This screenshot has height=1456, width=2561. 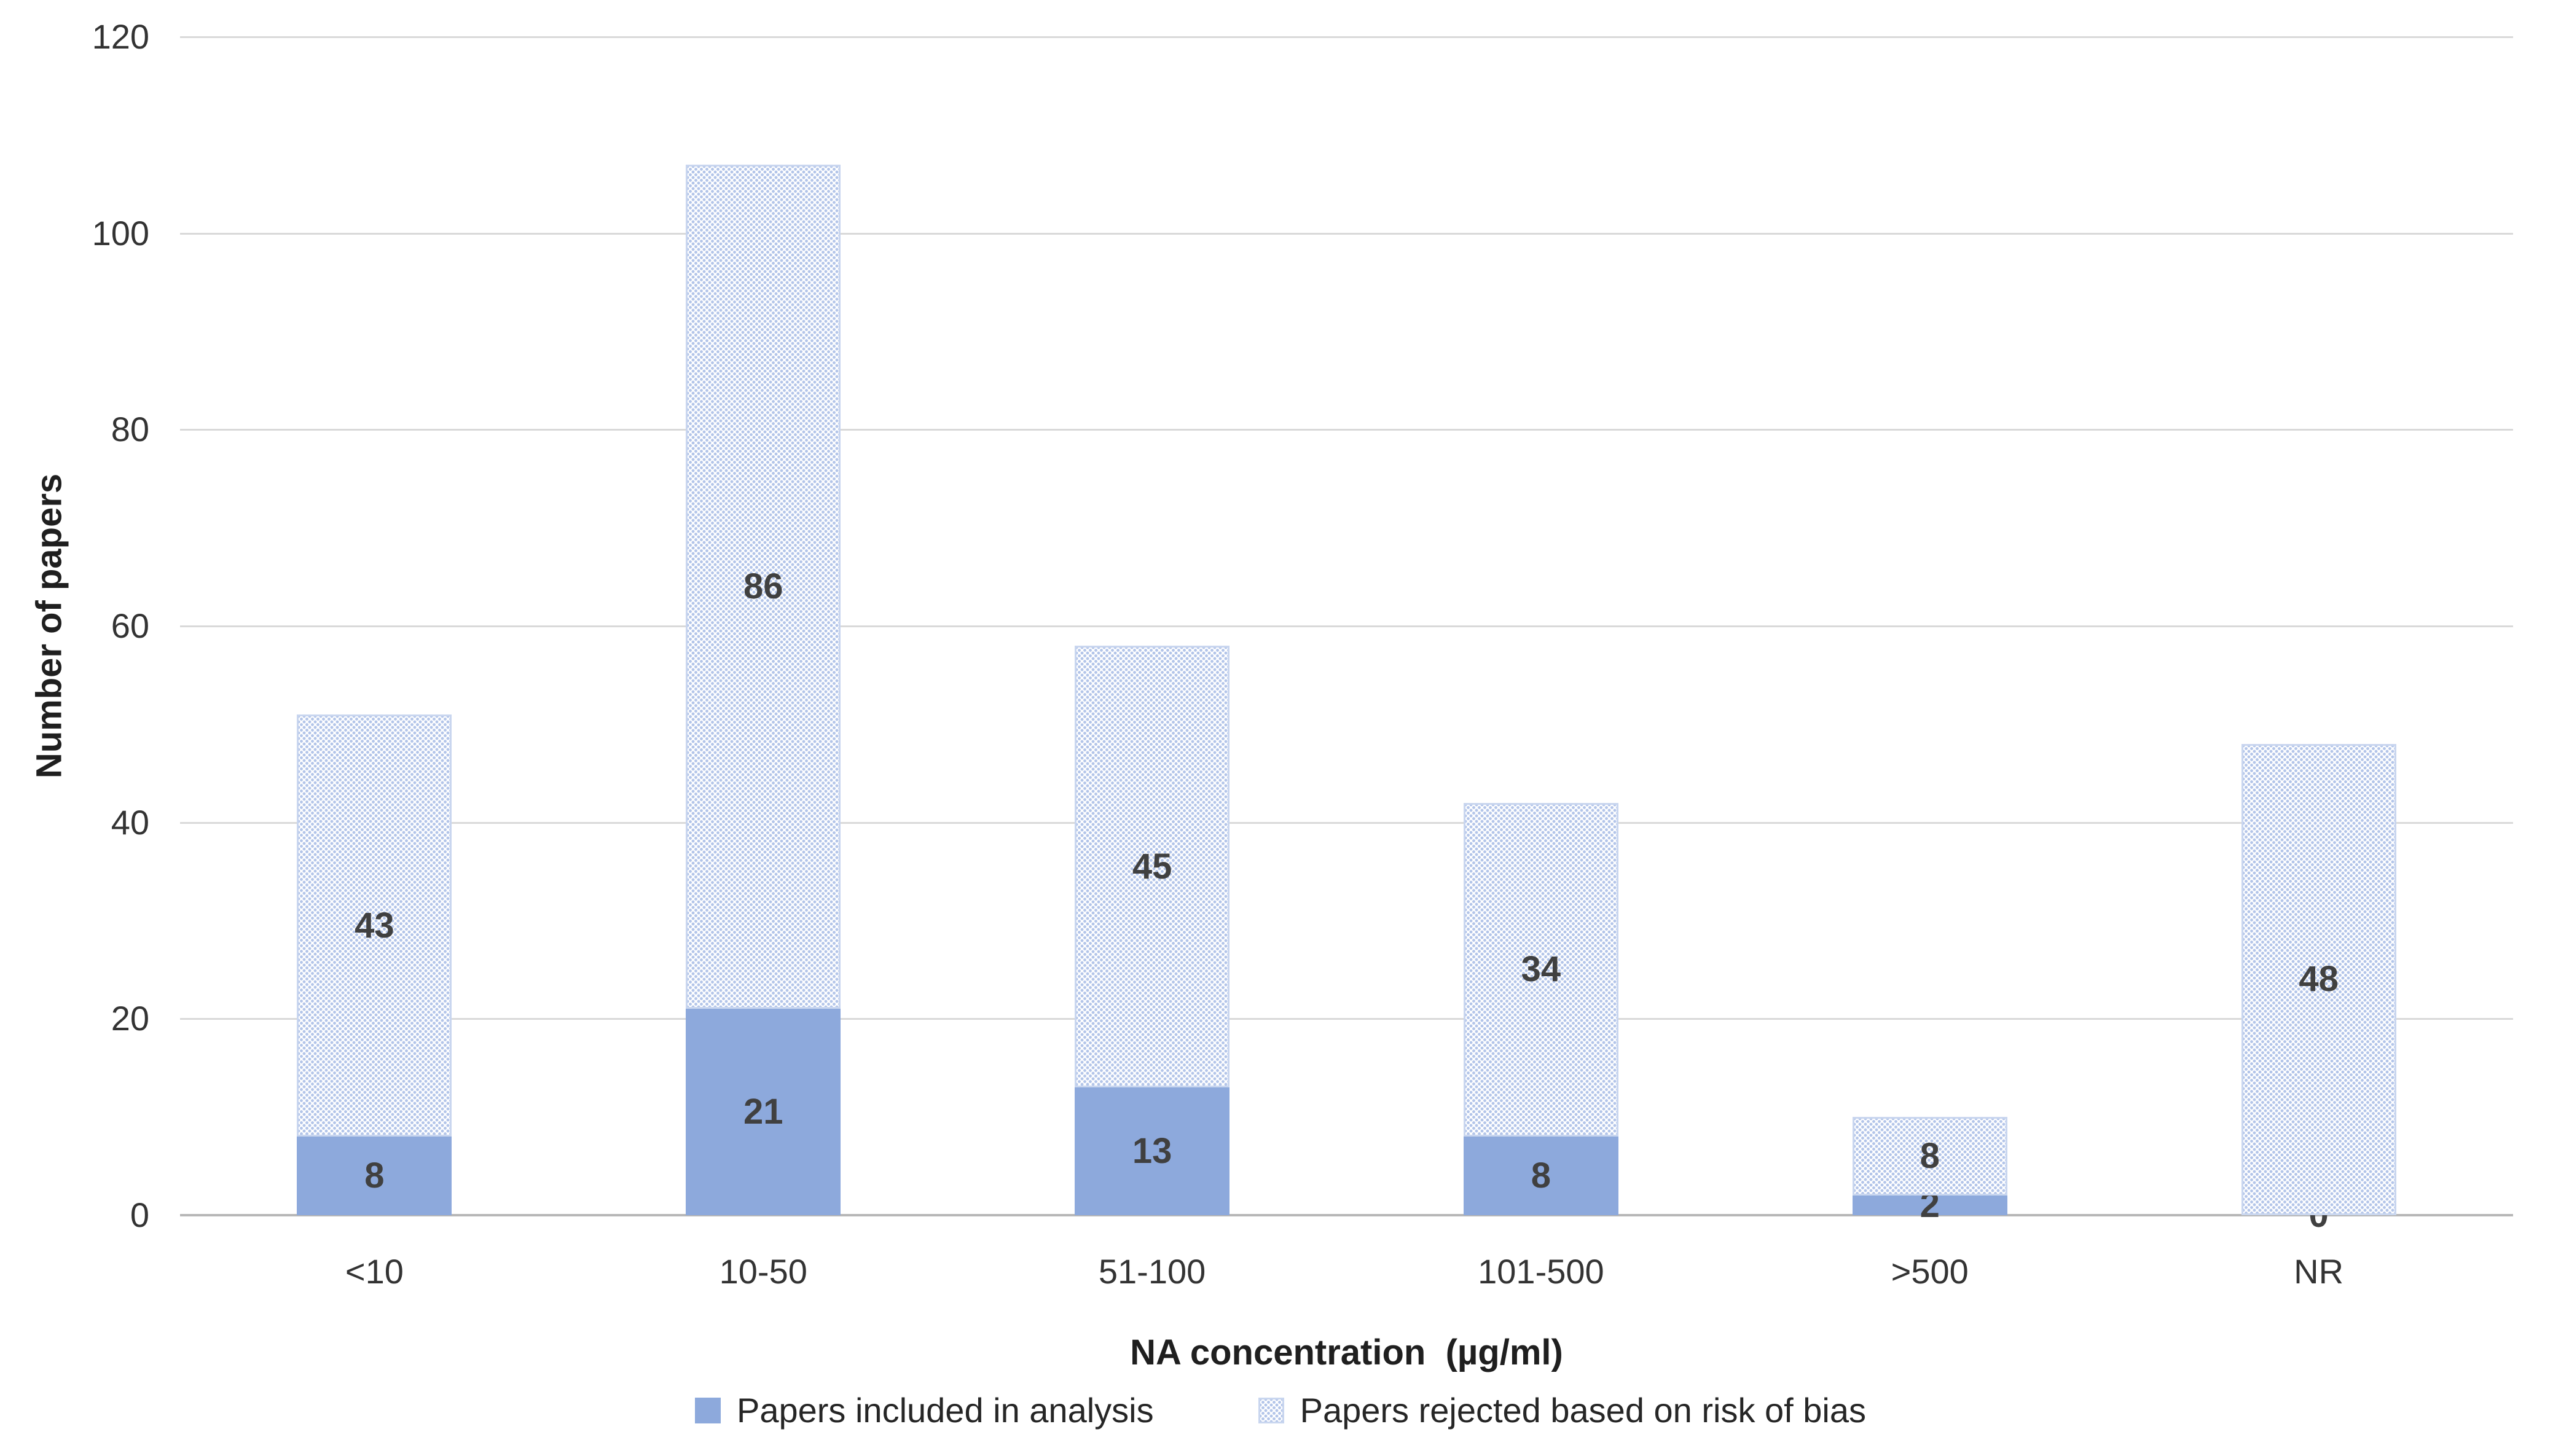 I want to click on bar-segment-included: 2, so click(x=1930, y=1205).